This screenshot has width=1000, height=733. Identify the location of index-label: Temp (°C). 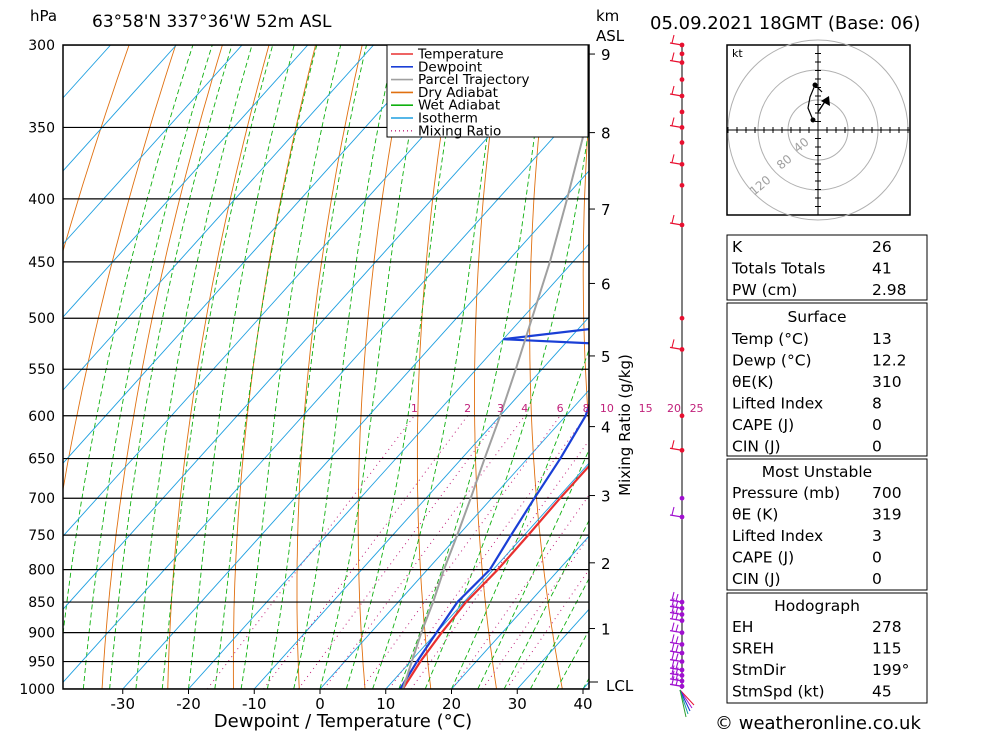
(770, 339).